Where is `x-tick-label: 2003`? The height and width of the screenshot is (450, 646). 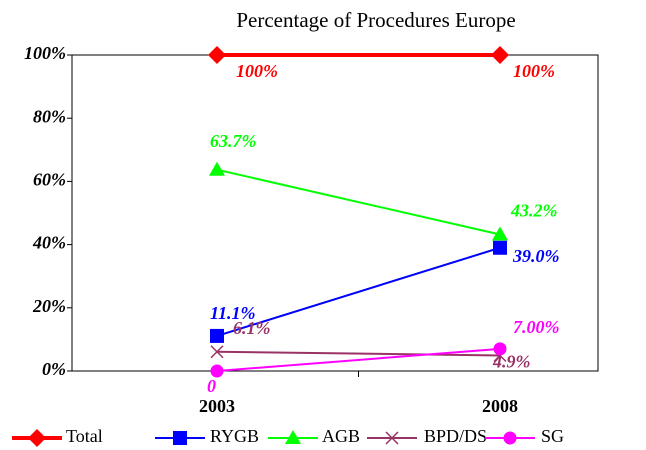
x-tick-label: 2003 is located at coordinates (217, 406).